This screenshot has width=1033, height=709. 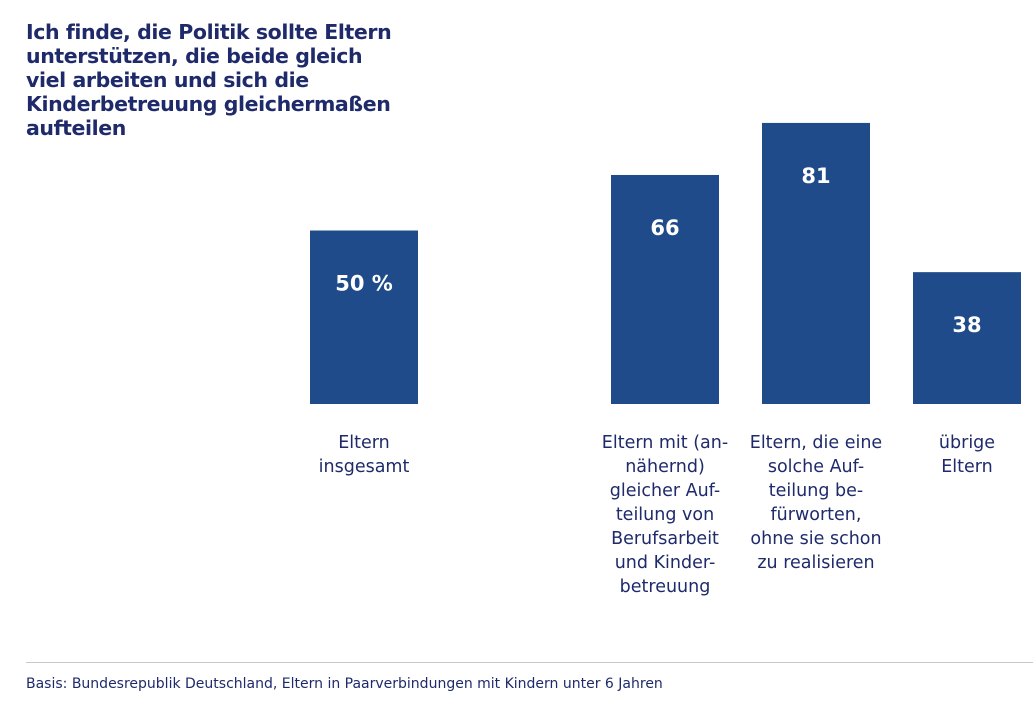 I want to click on category-label-line: insgesamt, so click(x=364, y=467).